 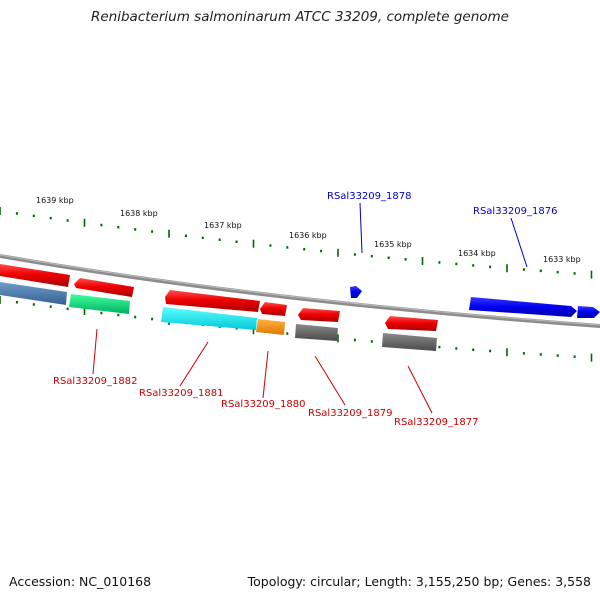 I want to click on gene-label-1880: RSal33209_1880, so click(x=263, y=404).